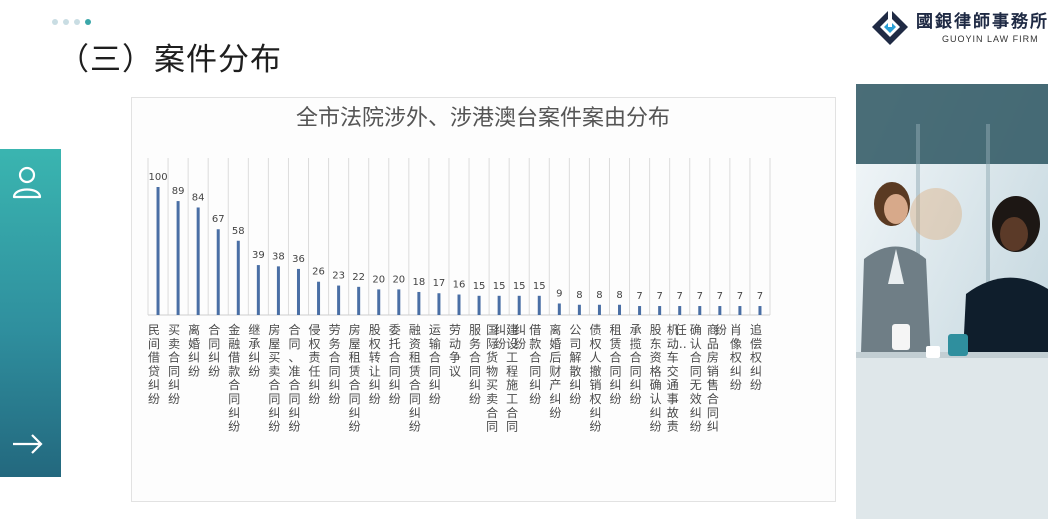 The image size is (1062, 519). What do you see at coordinates (214, 350) in the screenshot?
I see `category-label: 合同纠纷` at bounding box center [214, 350].